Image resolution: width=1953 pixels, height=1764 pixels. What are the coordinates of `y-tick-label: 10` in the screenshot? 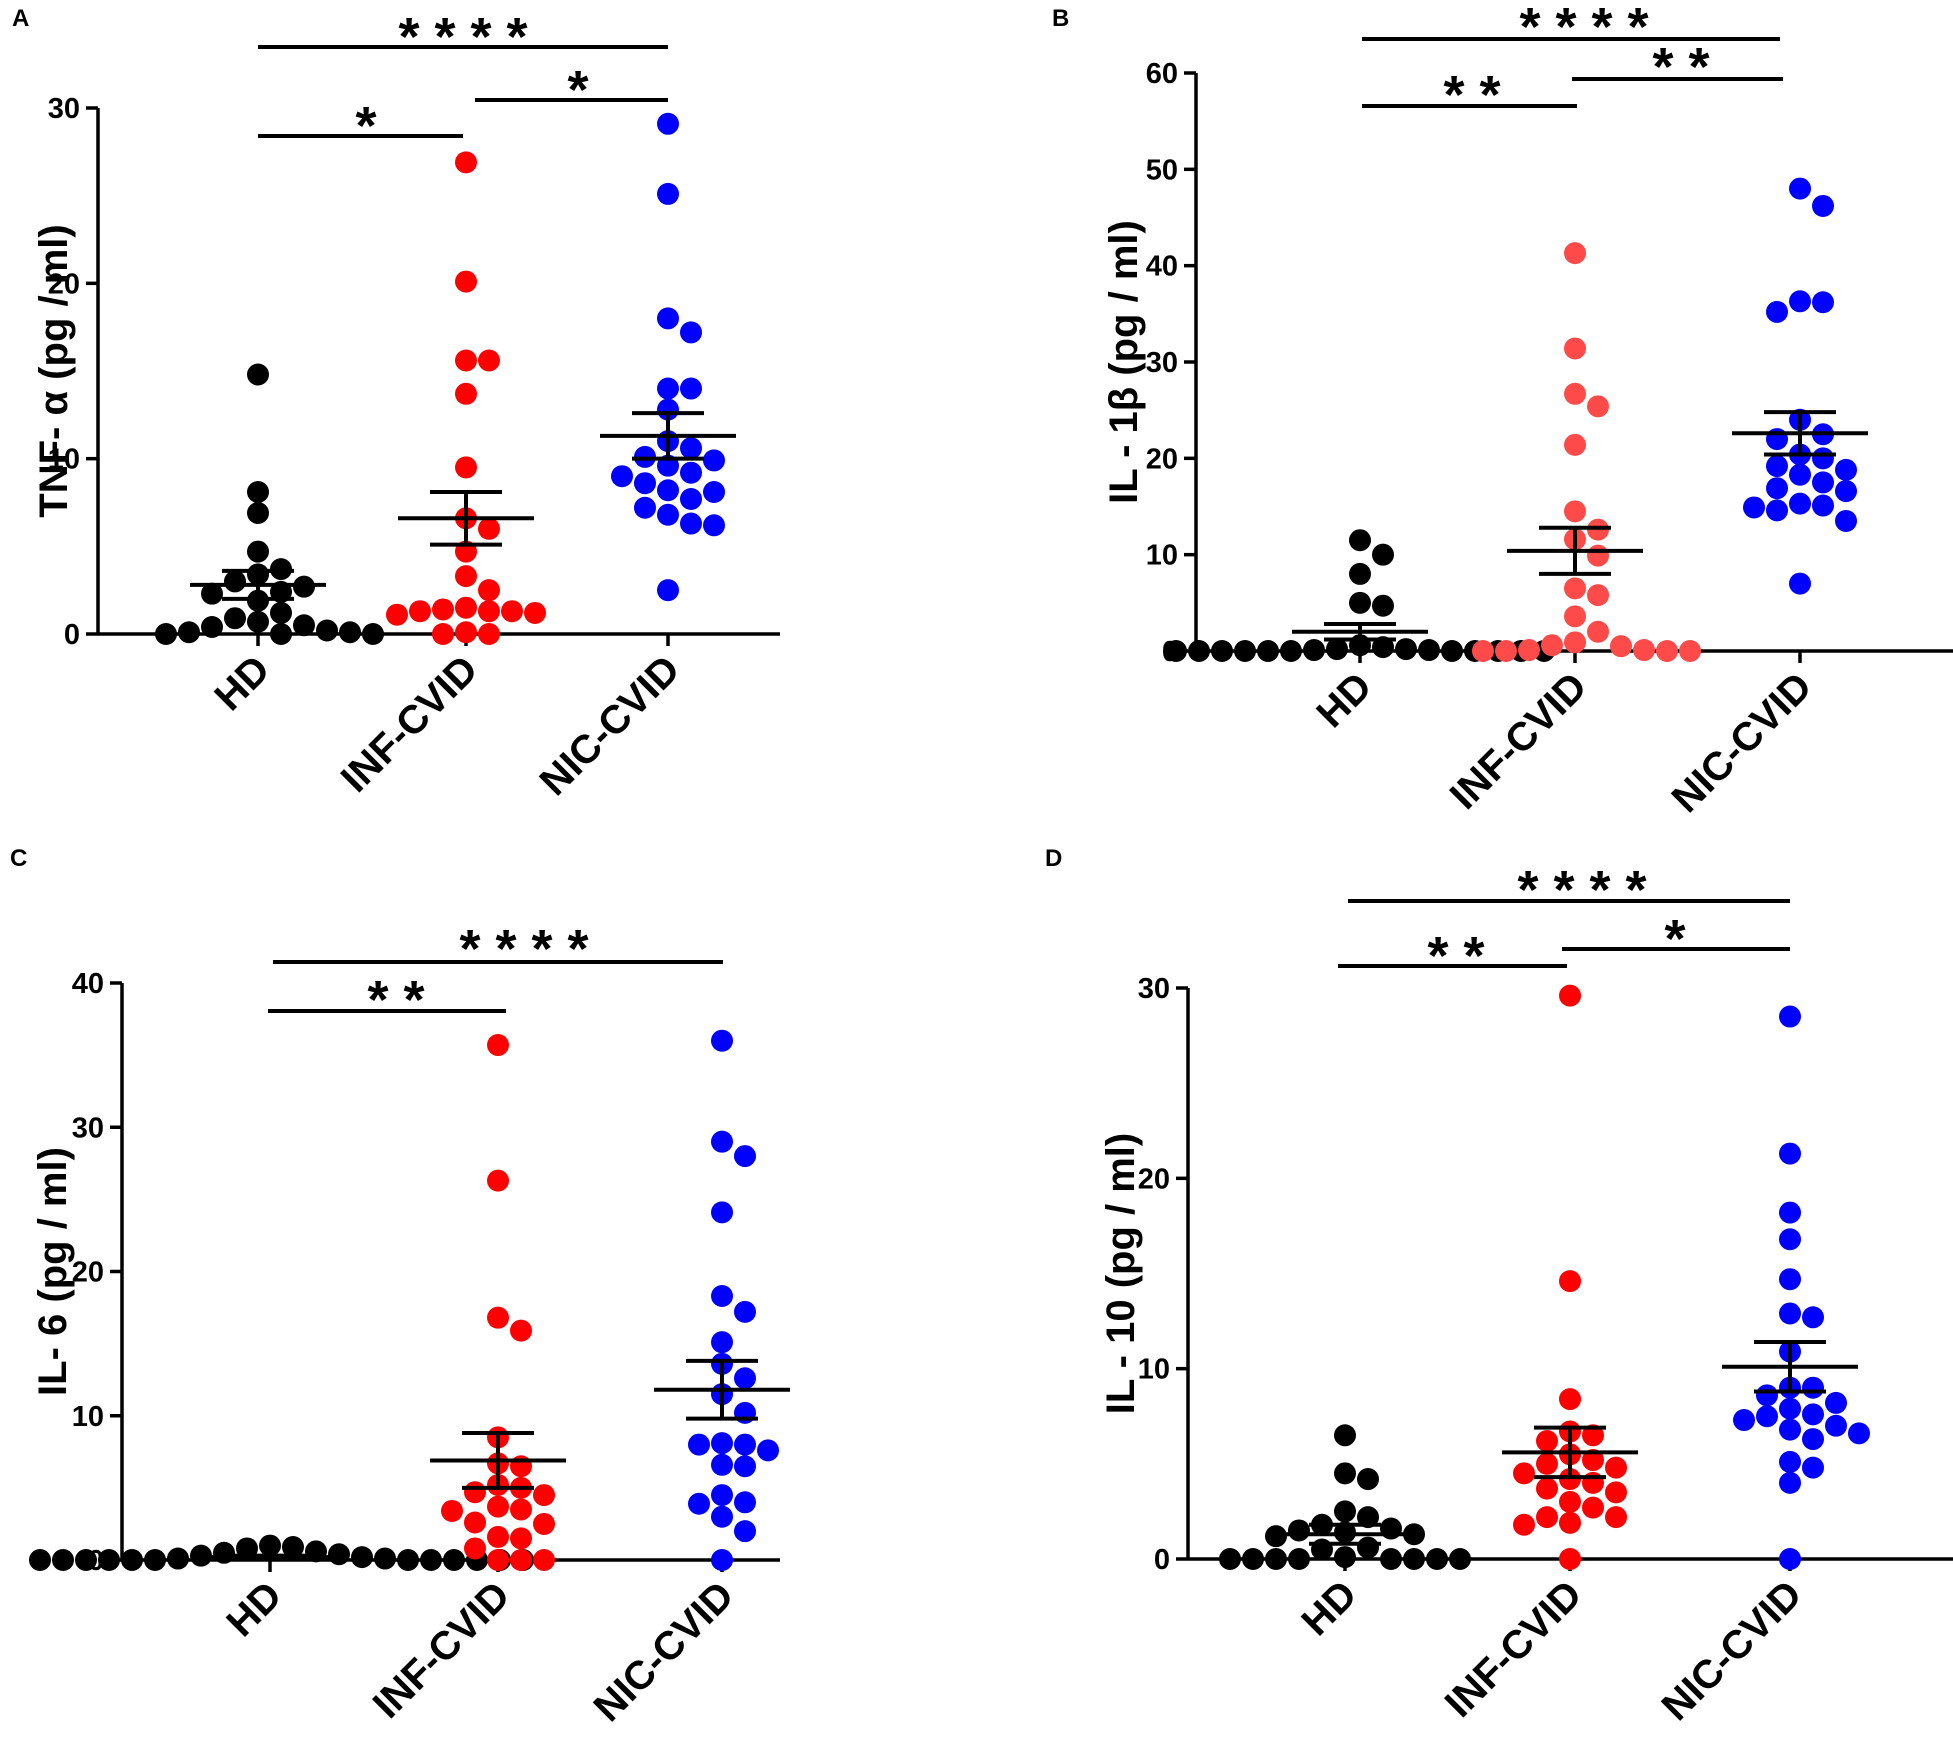 It's located at (88, 1417).